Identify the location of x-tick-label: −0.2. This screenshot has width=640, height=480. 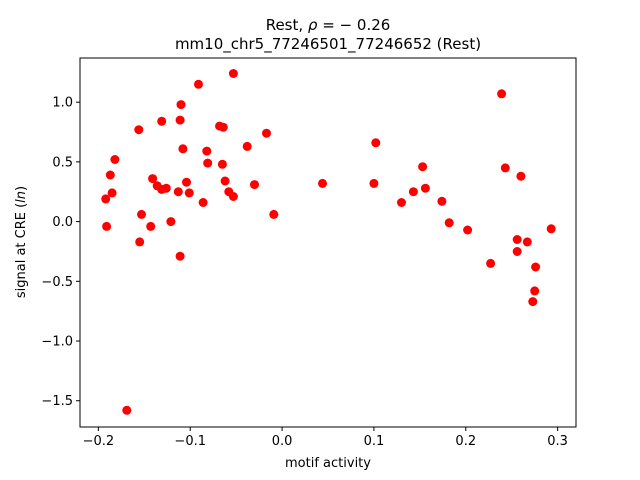
(99, 441).